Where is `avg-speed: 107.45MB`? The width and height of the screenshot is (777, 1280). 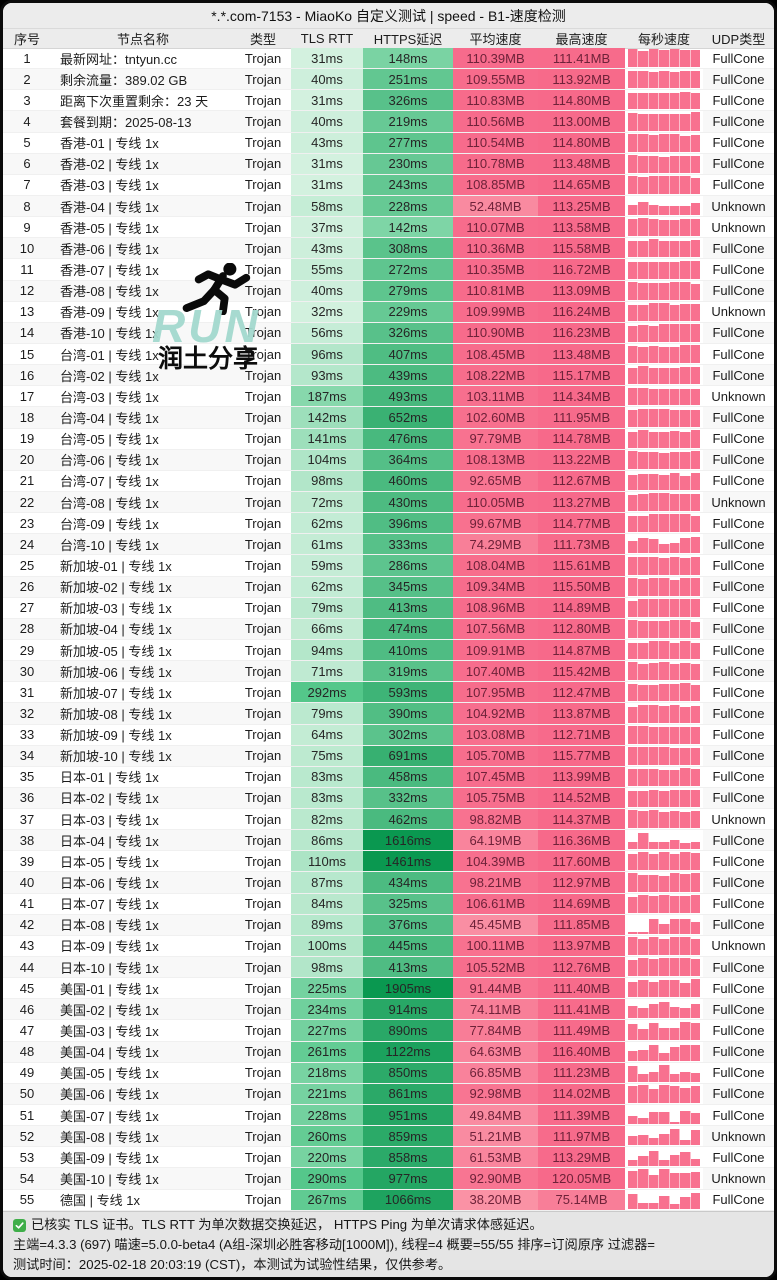 avg-speed: 107.45MB is located at coordinates (495, 776).